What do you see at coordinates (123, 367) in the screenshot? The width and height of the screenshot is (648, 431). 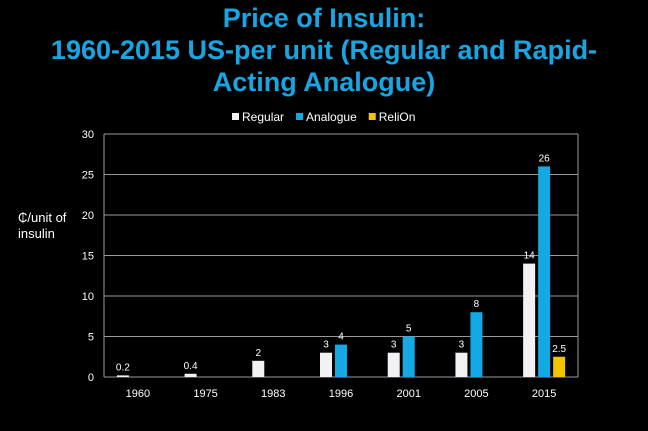 I see `data-label: 0.2` at bounding box center [123, 367].